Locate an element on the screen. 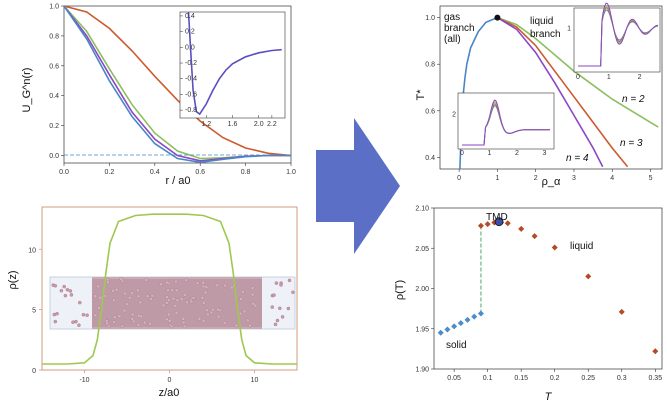  potential-y-tick-label: 0.4 is located at coordinates (54, 96).